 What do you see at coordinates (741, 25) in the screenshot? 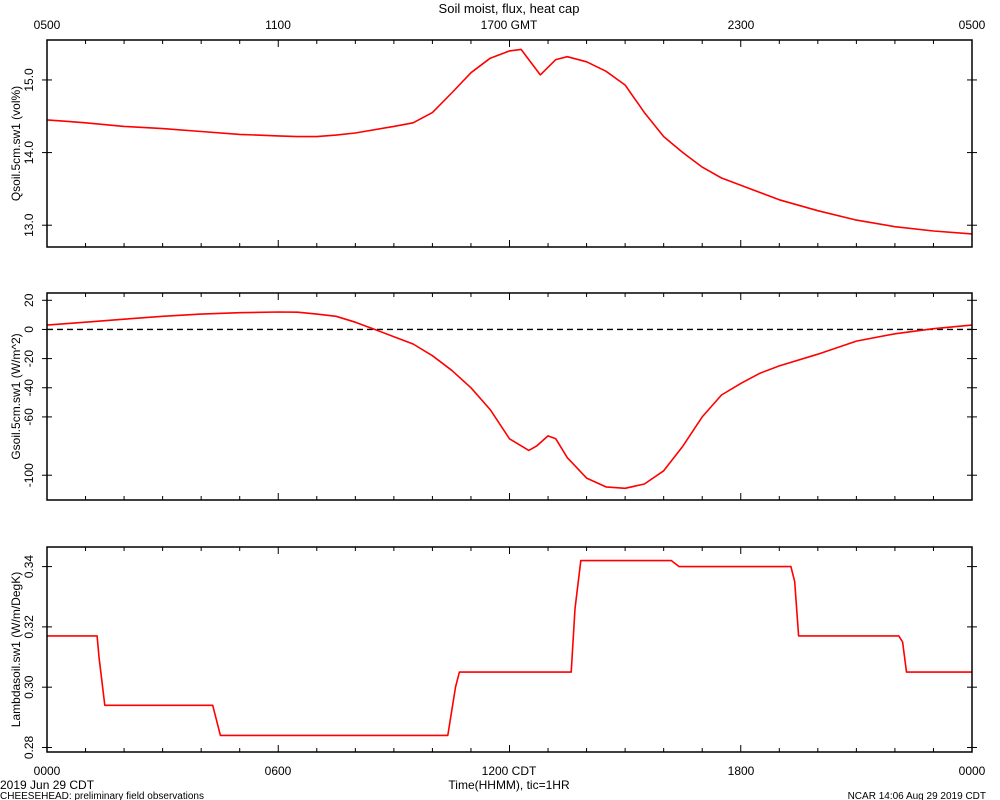
I see `top-tick-label: 2300` at bounding box center [741, 25].